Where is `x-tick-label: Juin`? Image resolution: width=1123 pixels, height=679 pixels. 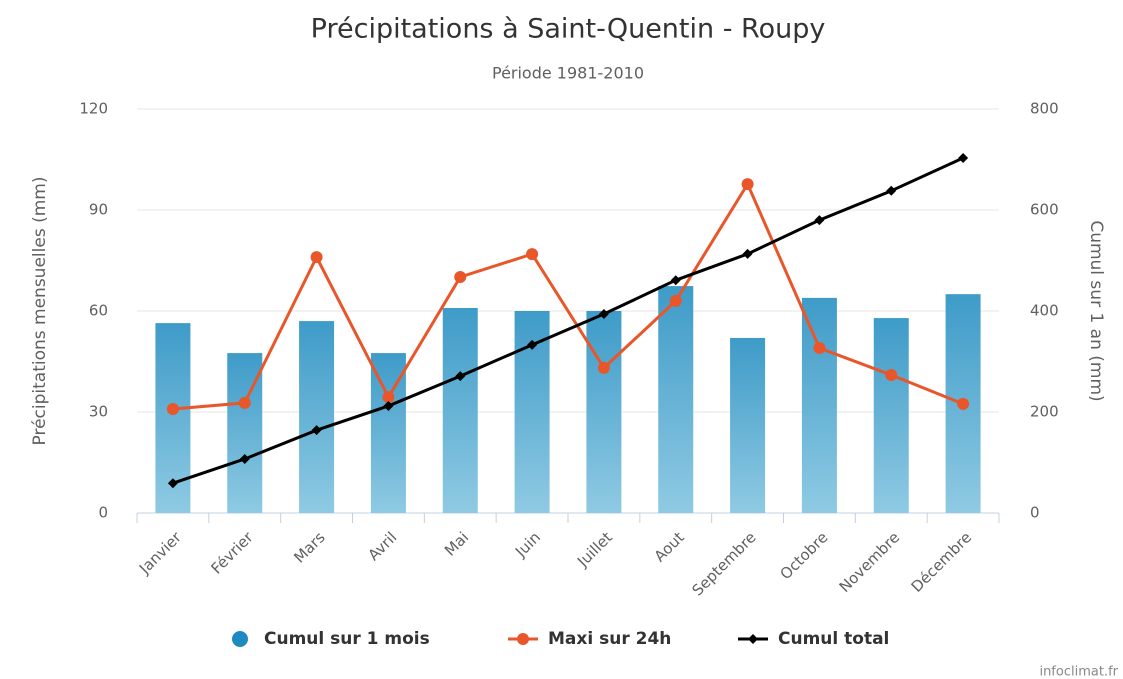
x-tick-label: Juin is located at coordinates (527, 544).